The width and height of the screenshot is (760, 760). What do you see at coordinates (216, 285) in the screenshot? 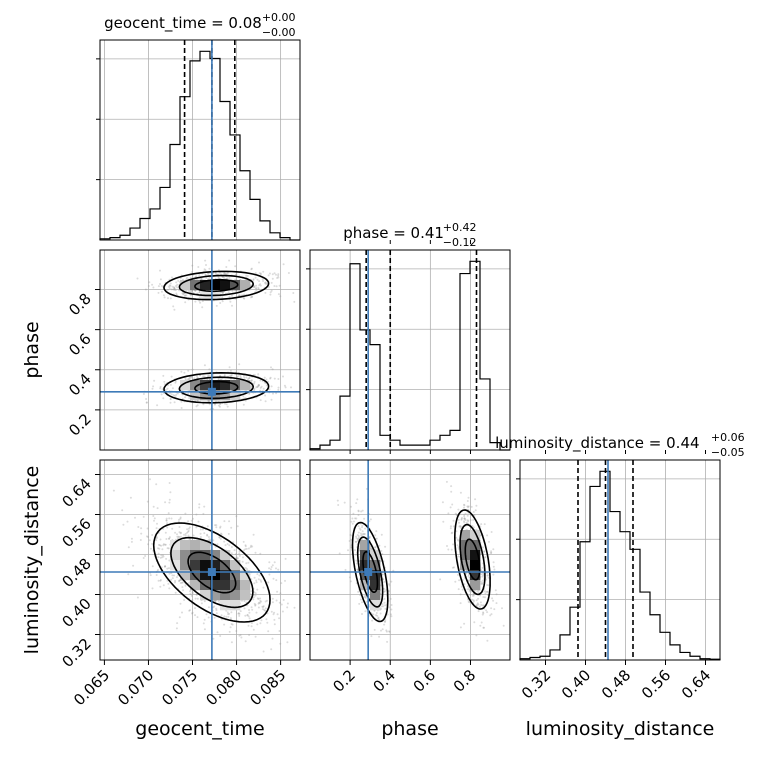
I see `contour-line` at bounding box center [216, 285].